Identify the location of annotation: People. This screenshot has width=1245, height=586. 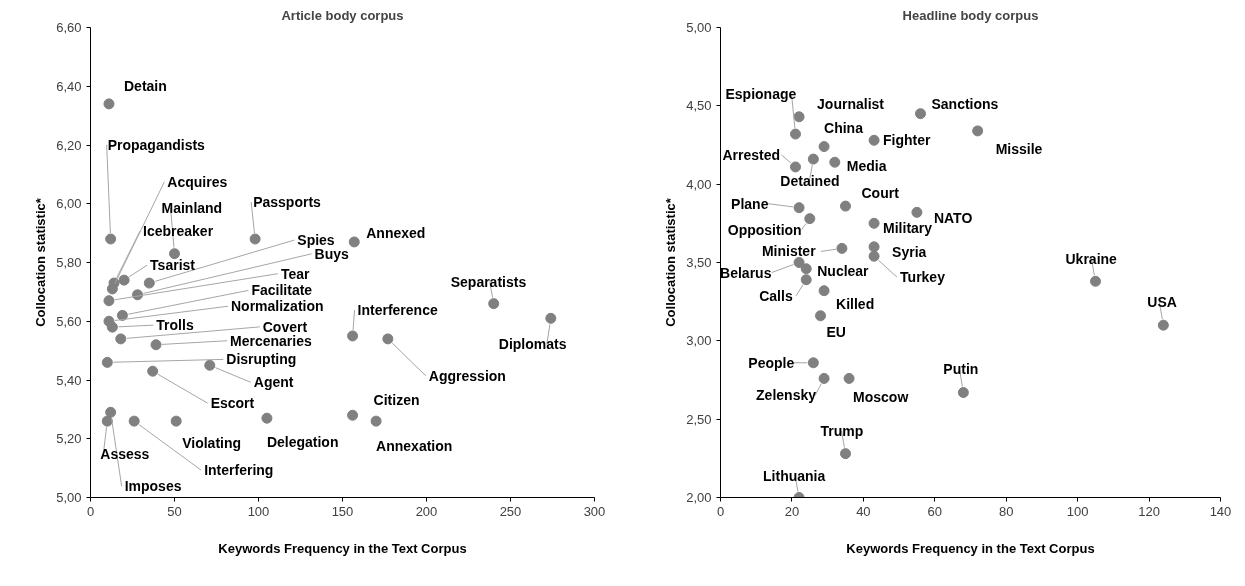
(771, 362).